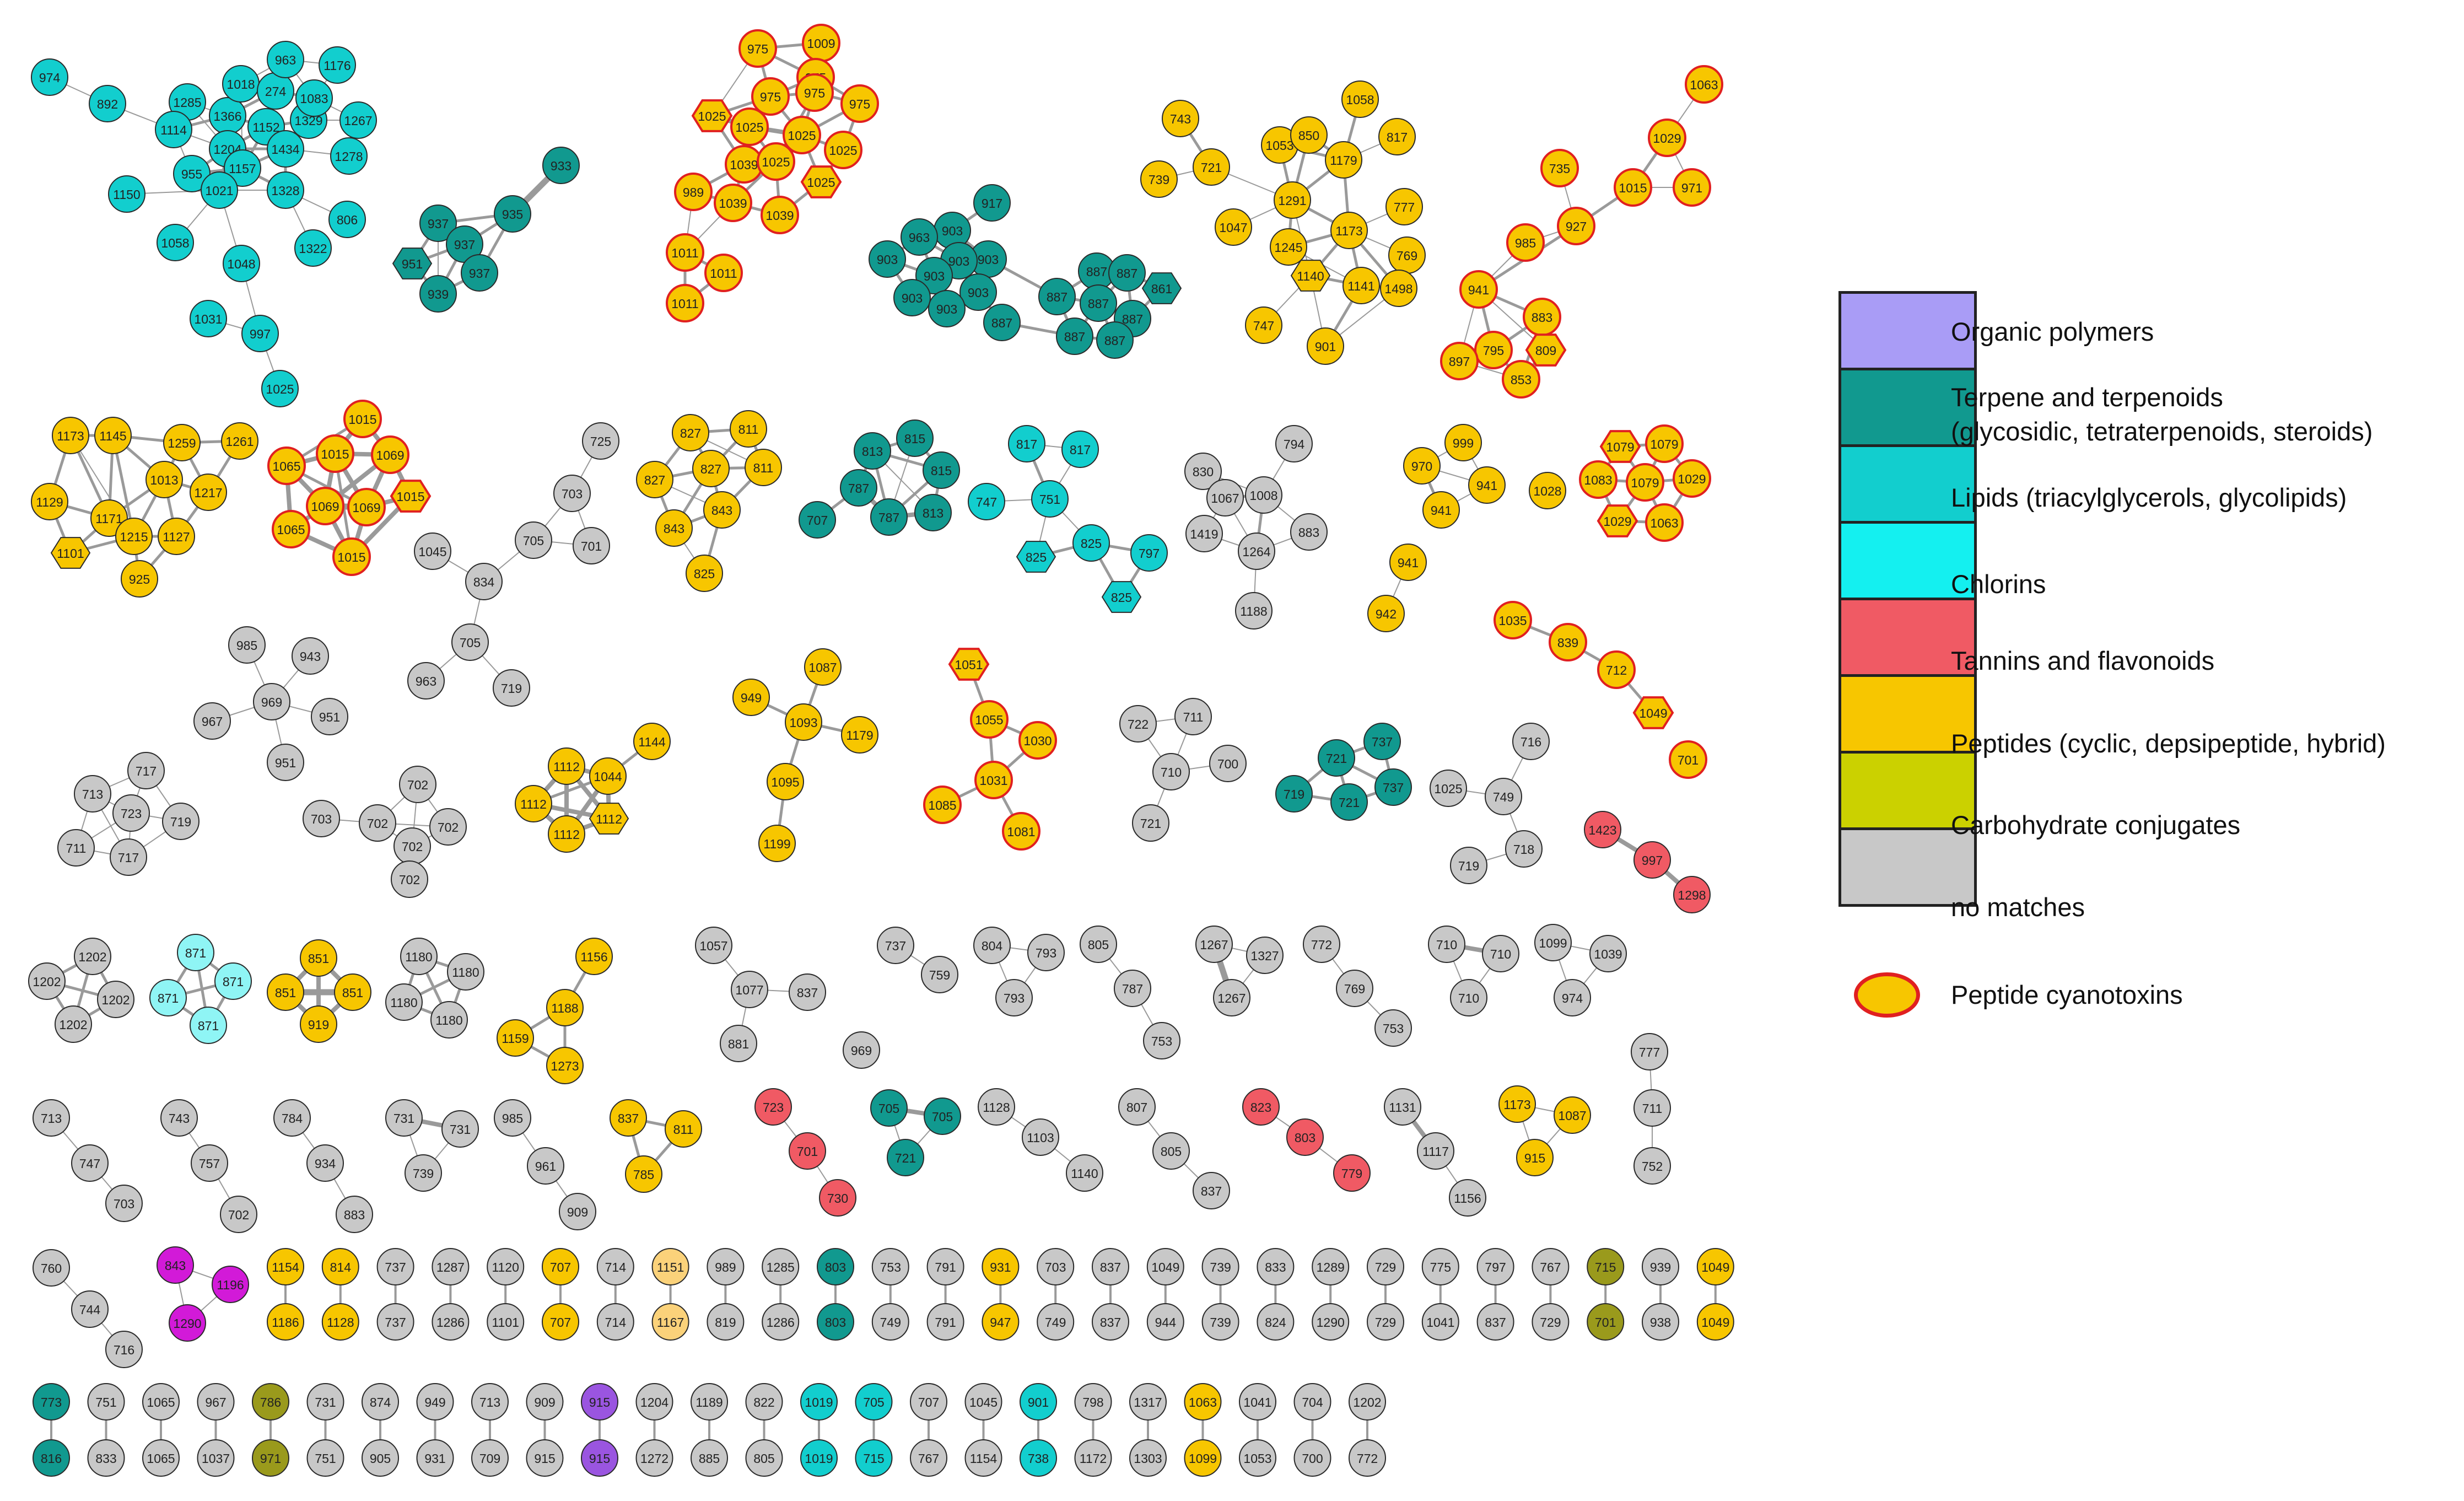 The width and height of the screenshot is (2464, 1501). Describe the element at coordinates (2083, 661) in the screenshot. I see `legend-label-tannins: Tannins and flavonoids` at that location.